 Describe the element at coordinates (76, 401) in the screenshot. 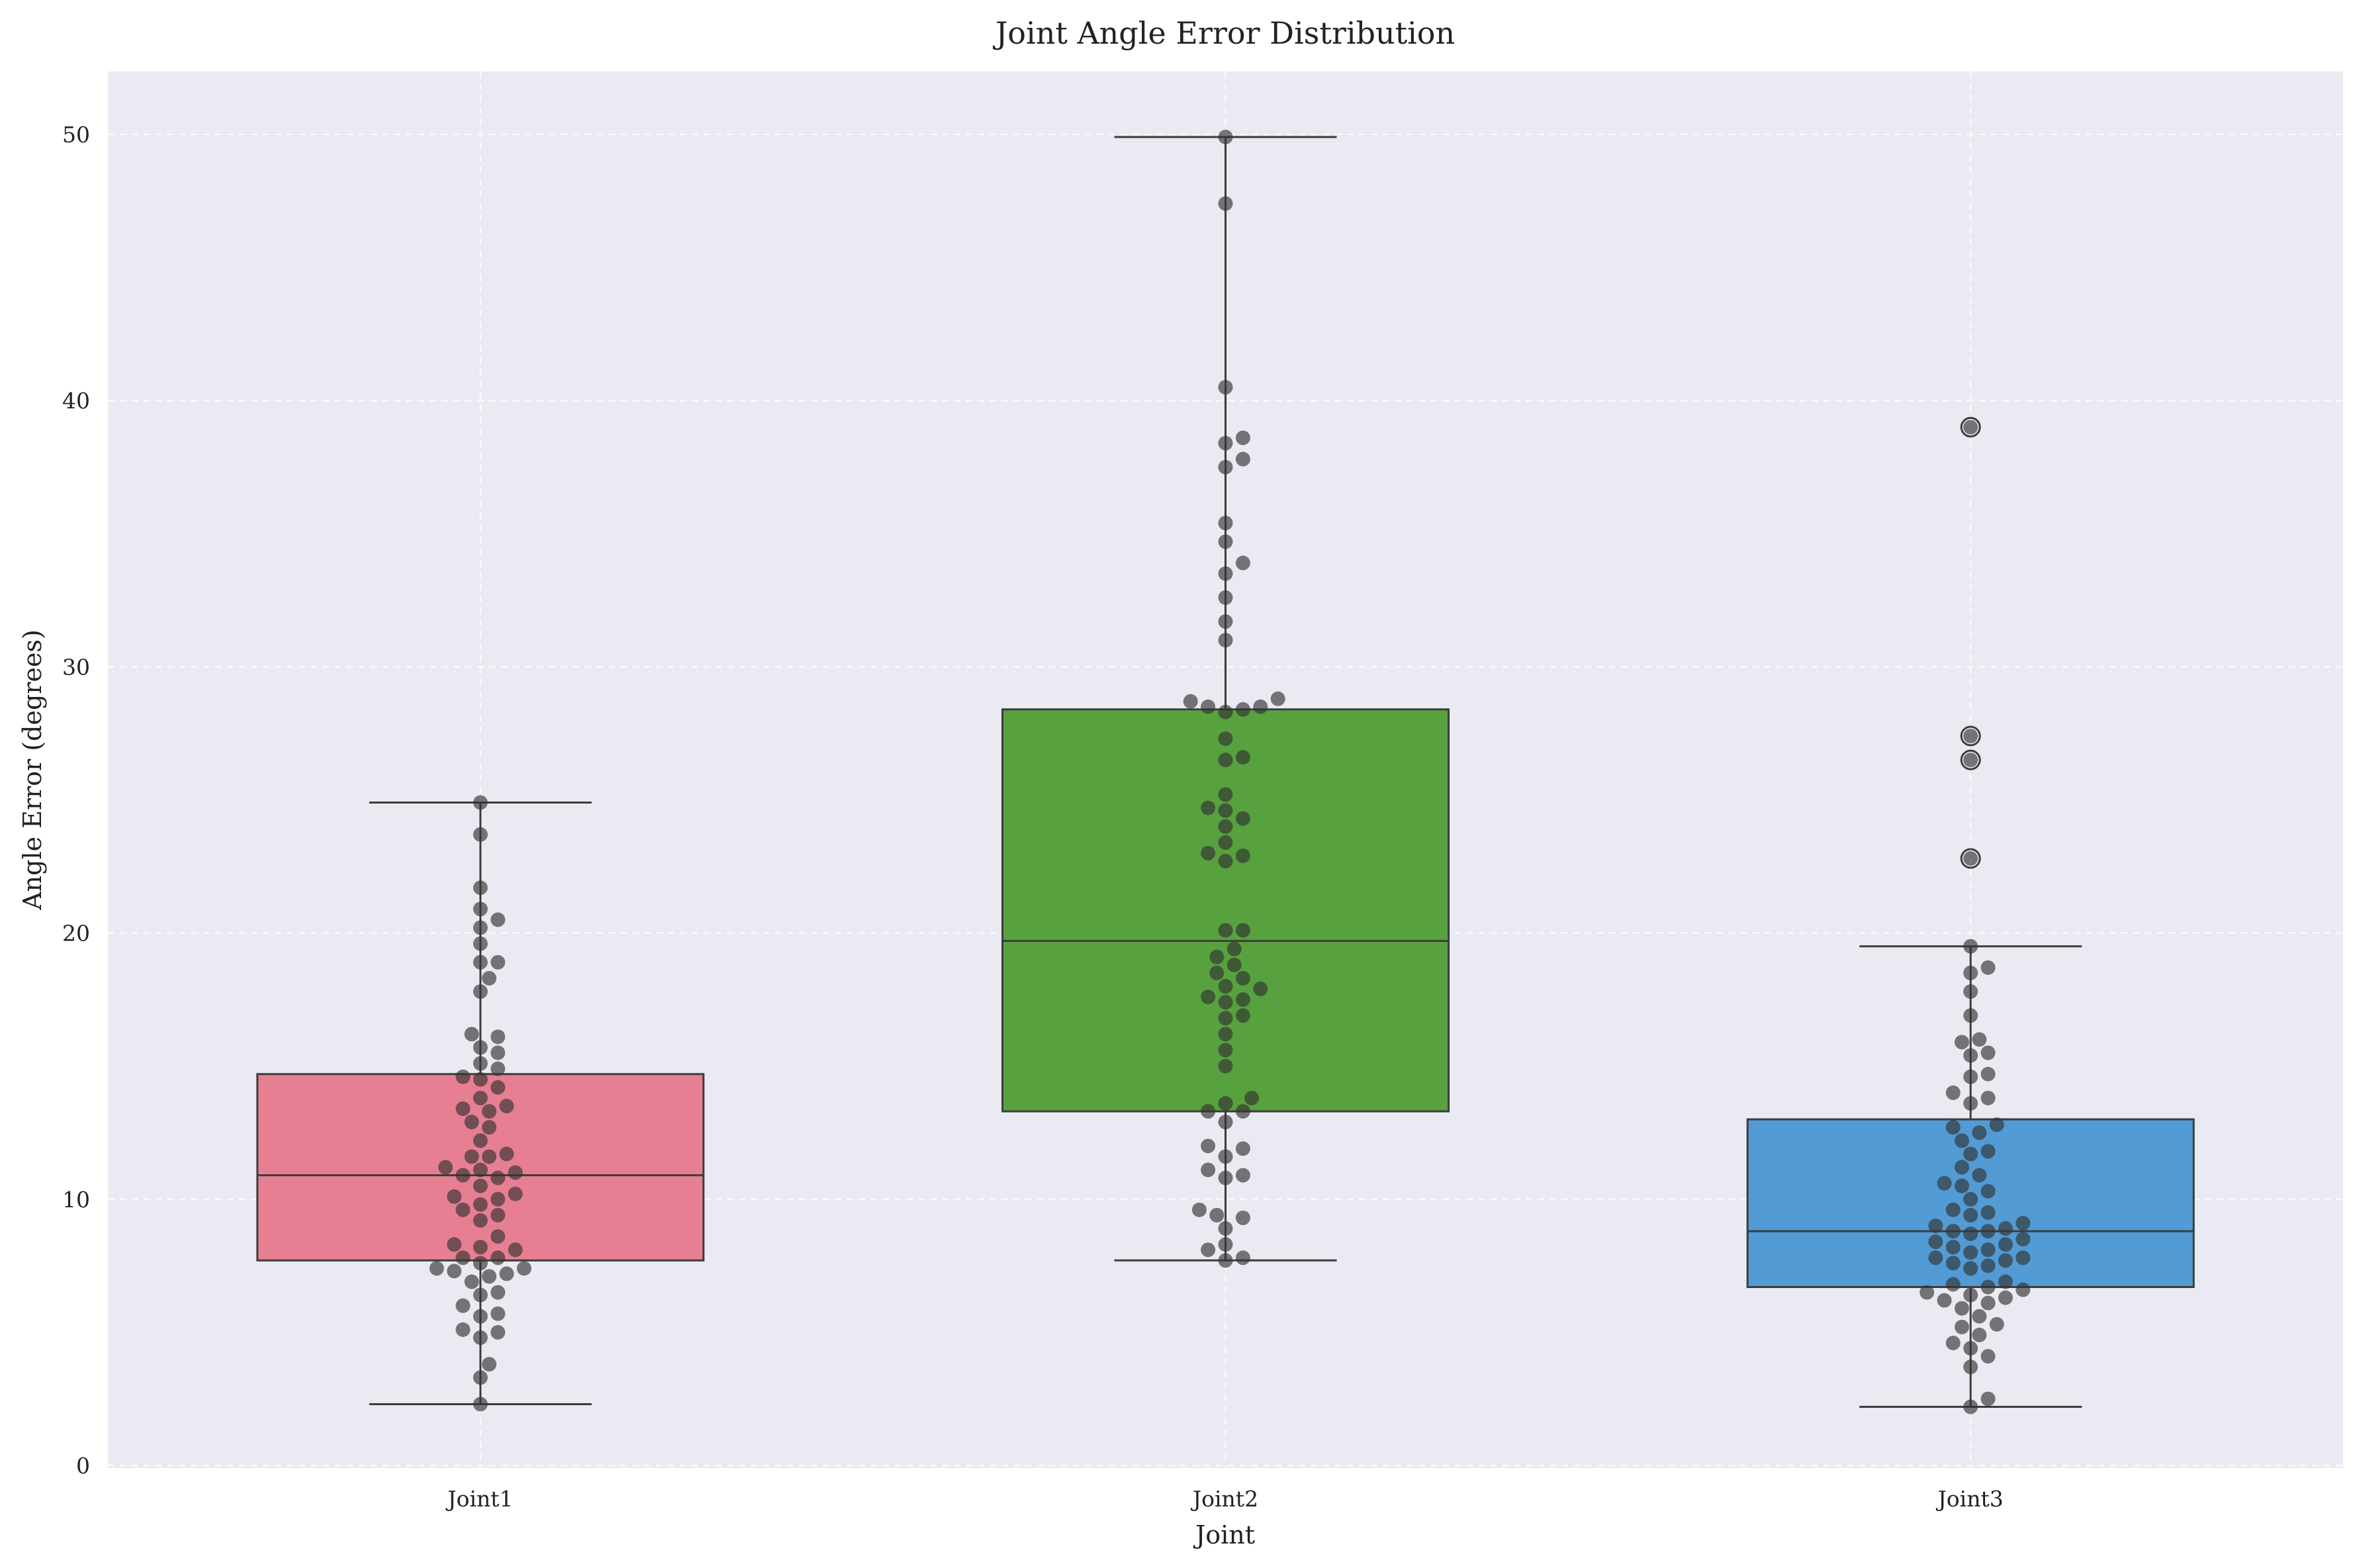

I see `y-tick-label: 40` at that location.